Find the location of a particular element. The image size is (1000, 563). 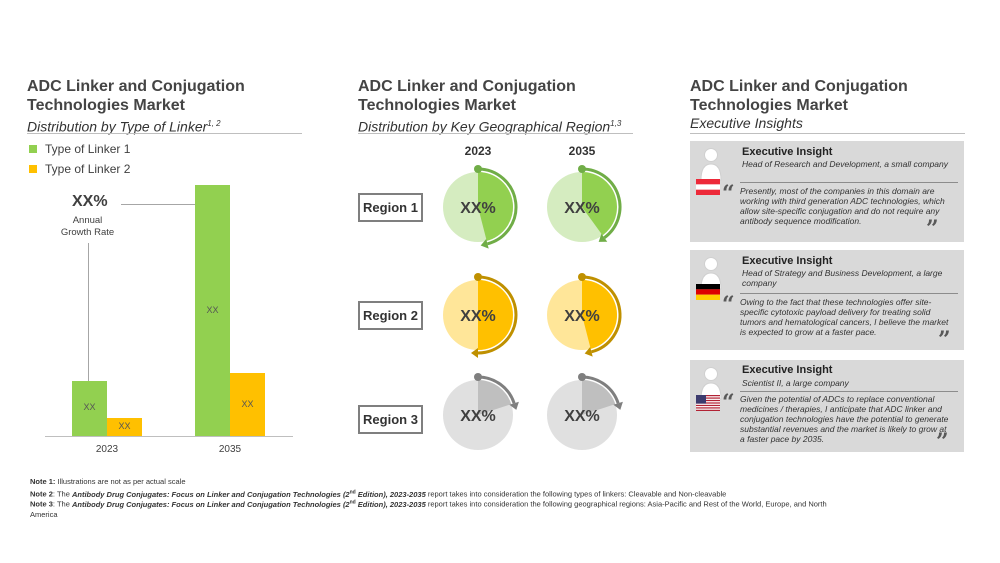

legend-swatch-linker1 is located at coordinates (33, 149).